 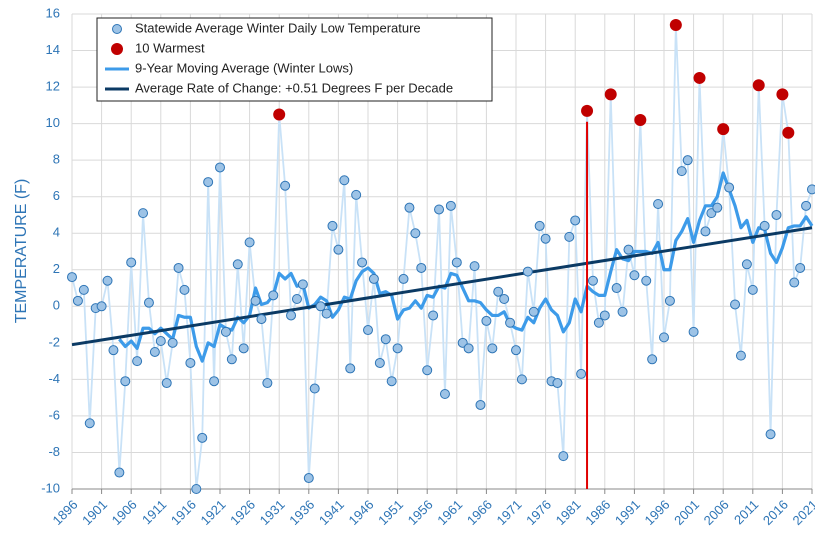 What do you see at coordinates (21, 251) in the screenshot?
I see `y-axis-label: TEMPERATURE (F)` at bounding box center [21, 251].